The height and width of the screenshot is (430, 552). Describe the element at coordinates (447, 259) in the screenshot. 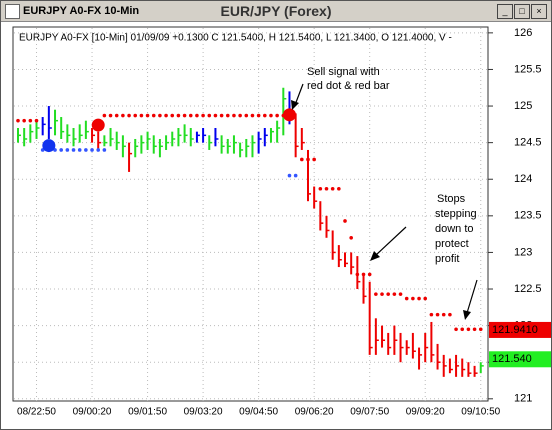

I see `annotation: profit` at that location.